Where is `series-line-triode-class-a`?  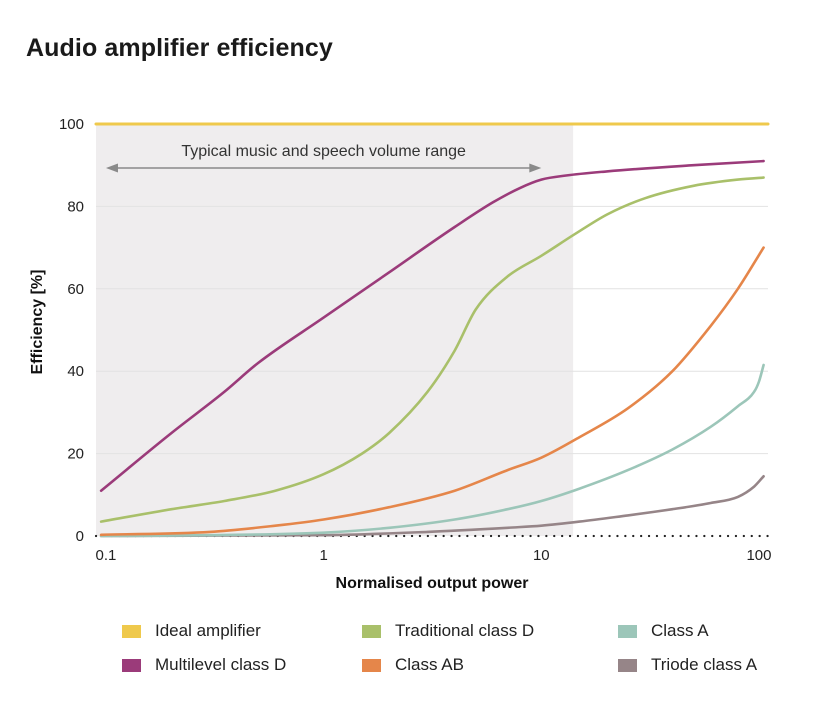
series-line-triode-class-a is located at coordinates (432, 506).